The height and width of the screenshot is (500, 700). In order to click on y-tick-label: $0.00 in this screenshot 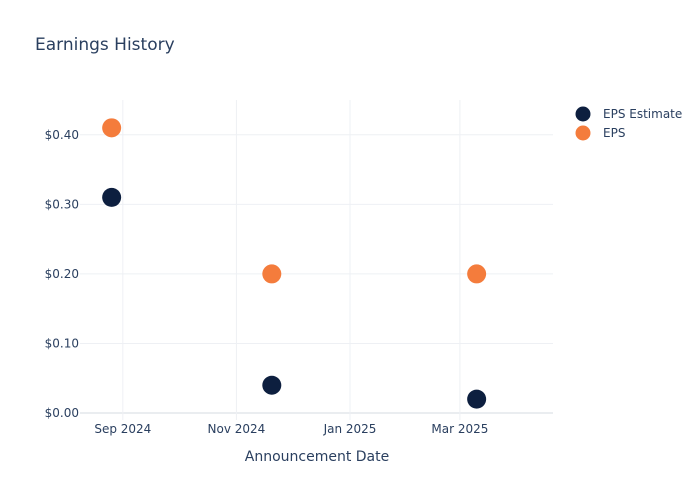, I will do `click(62, 413)`.